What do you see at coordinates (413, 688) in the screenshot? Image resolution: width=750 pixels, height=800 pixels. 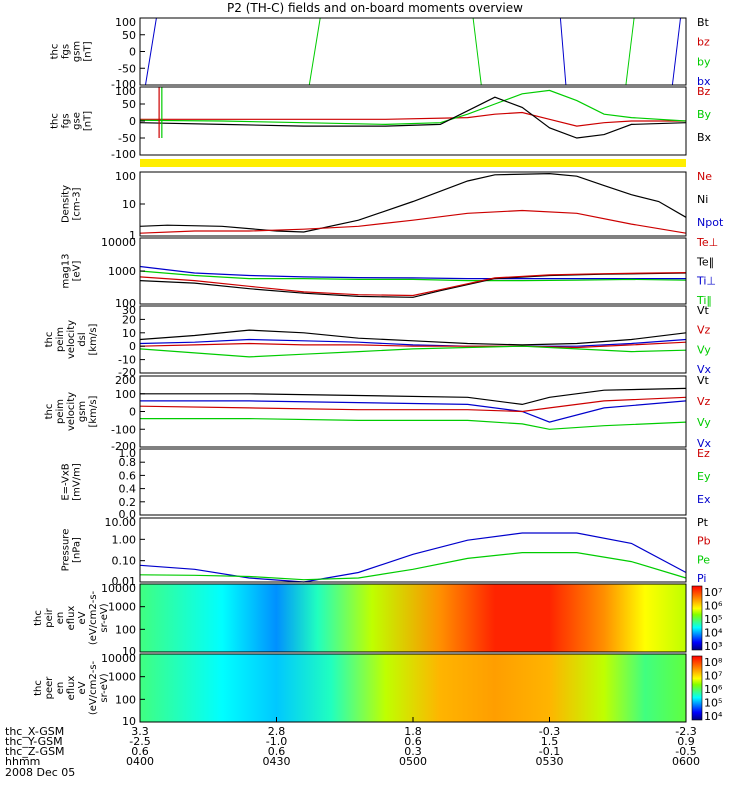 I see `spectrogram-peer-spectrogram` at bounding box center [413, 688].